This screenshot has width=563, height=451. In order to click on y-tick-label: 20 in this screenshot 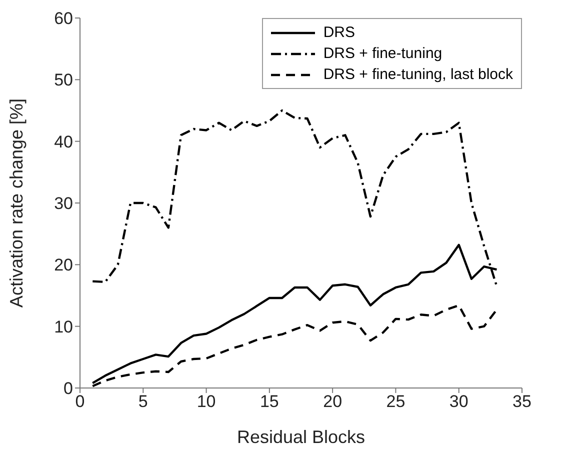, I will do `click(63, 265)`.